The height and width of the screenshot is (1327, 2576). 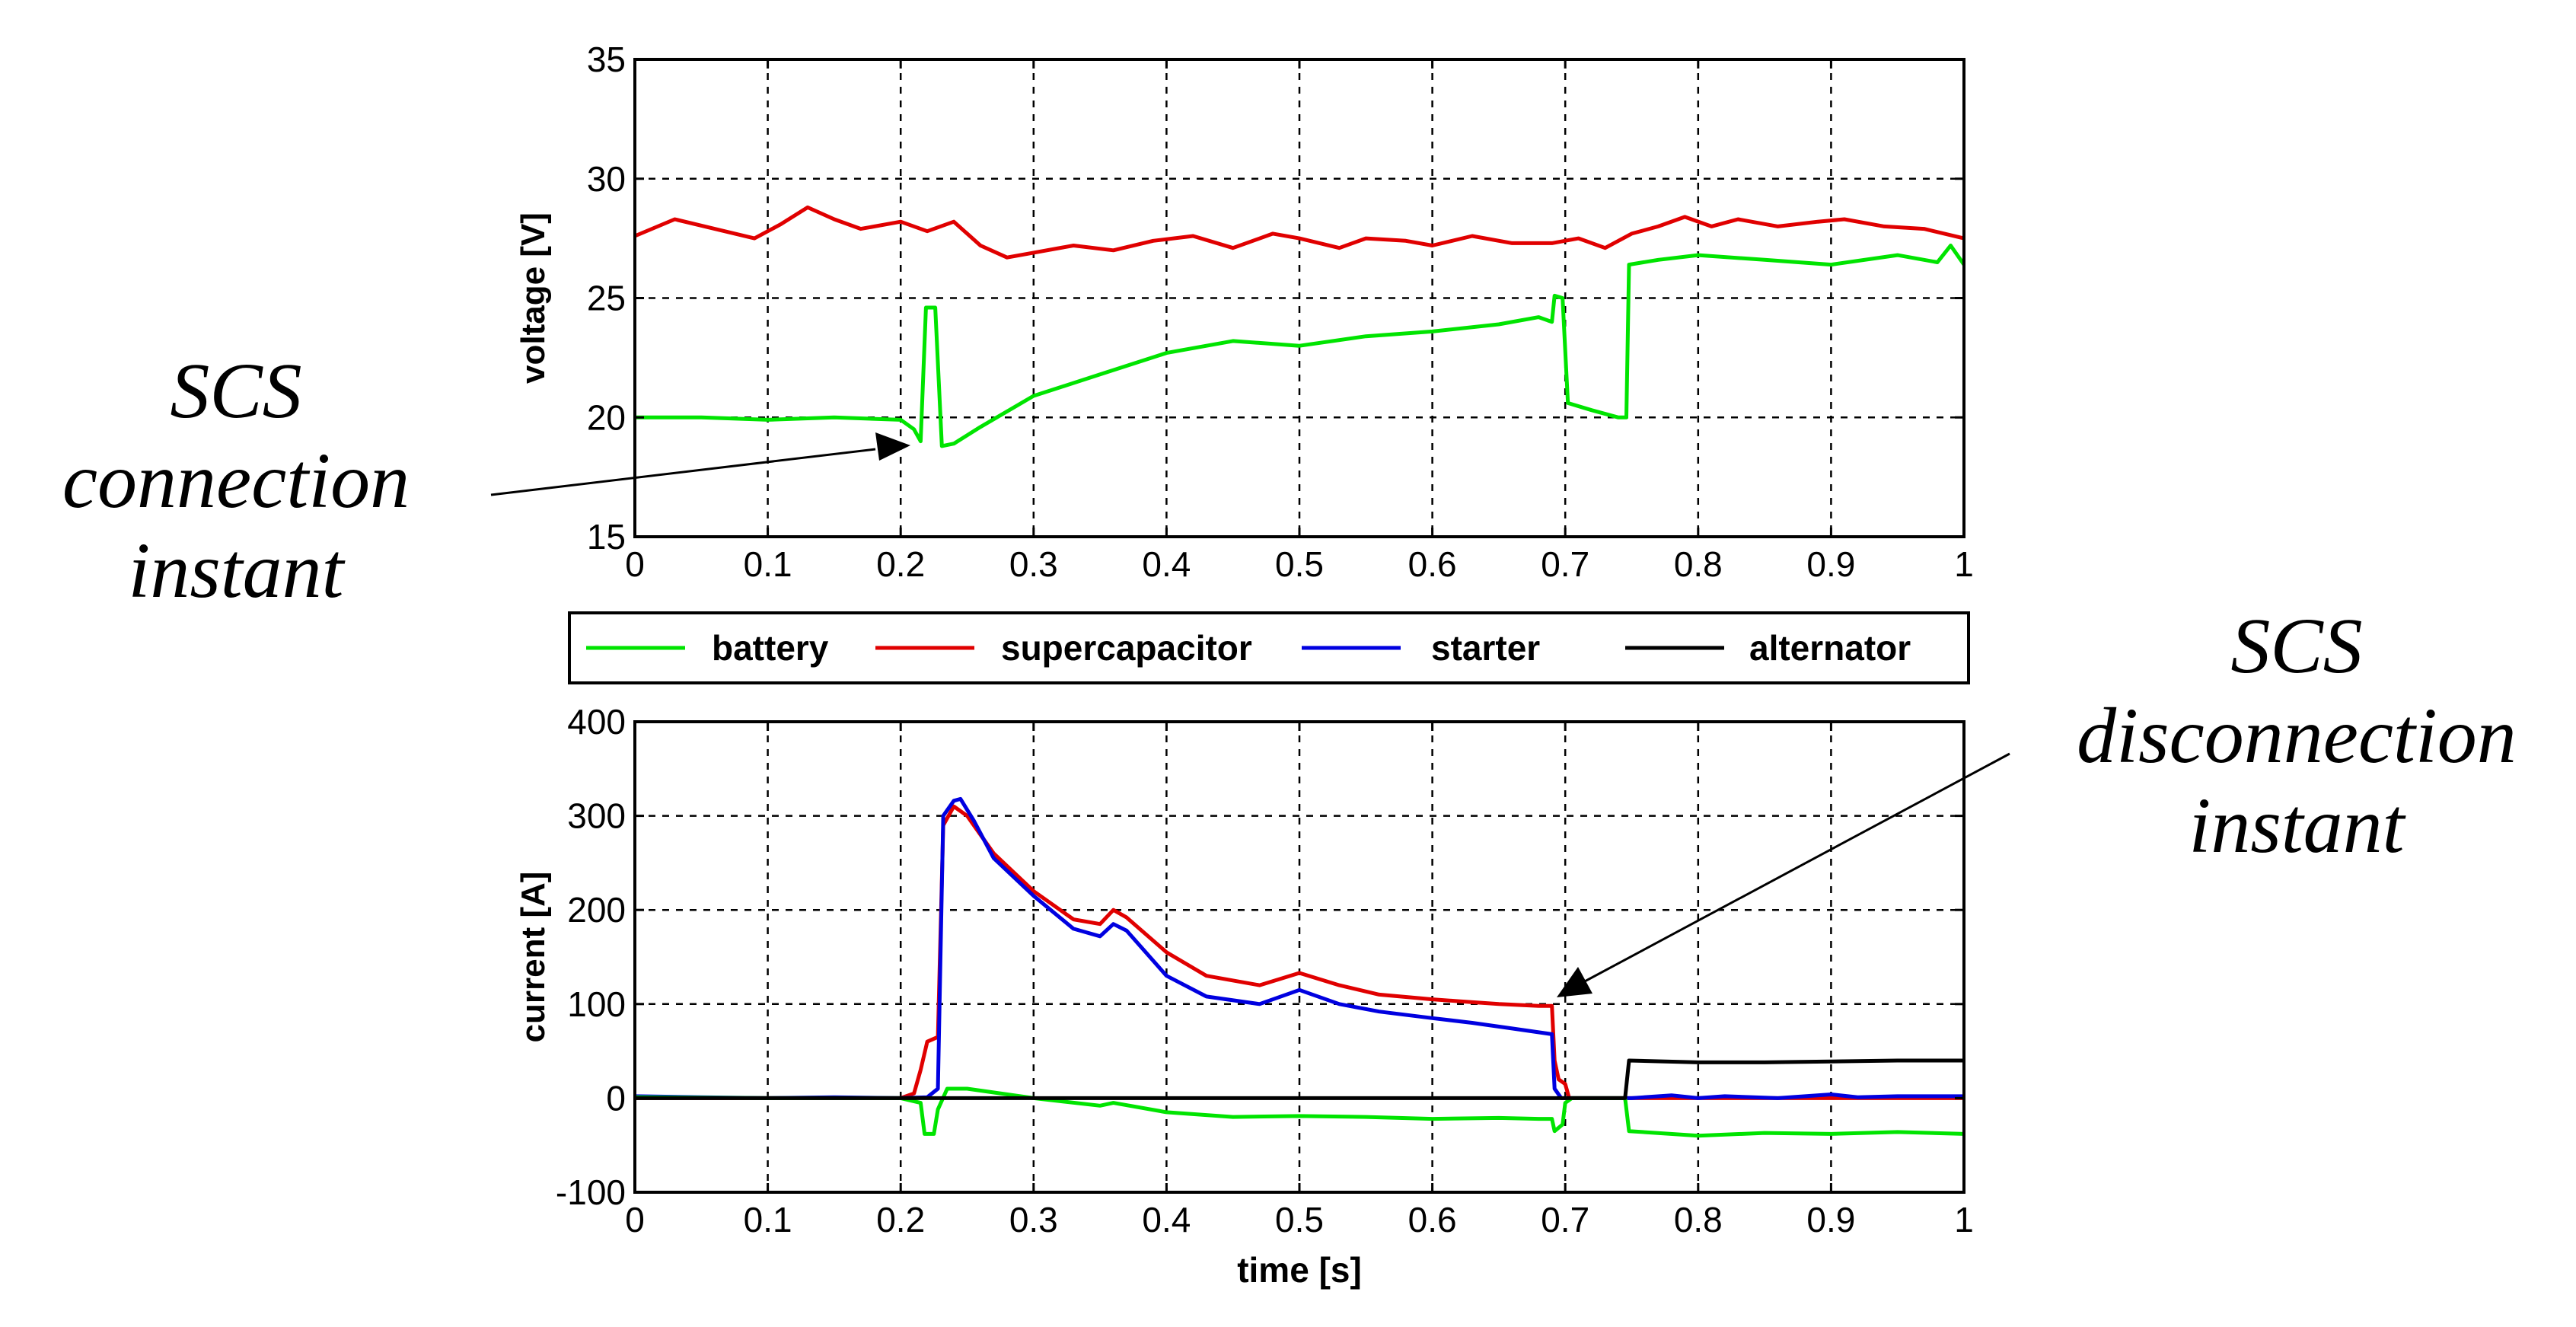 I want to click on voltage-y-axis-label: voltage [V], so click(x=534, y=298).